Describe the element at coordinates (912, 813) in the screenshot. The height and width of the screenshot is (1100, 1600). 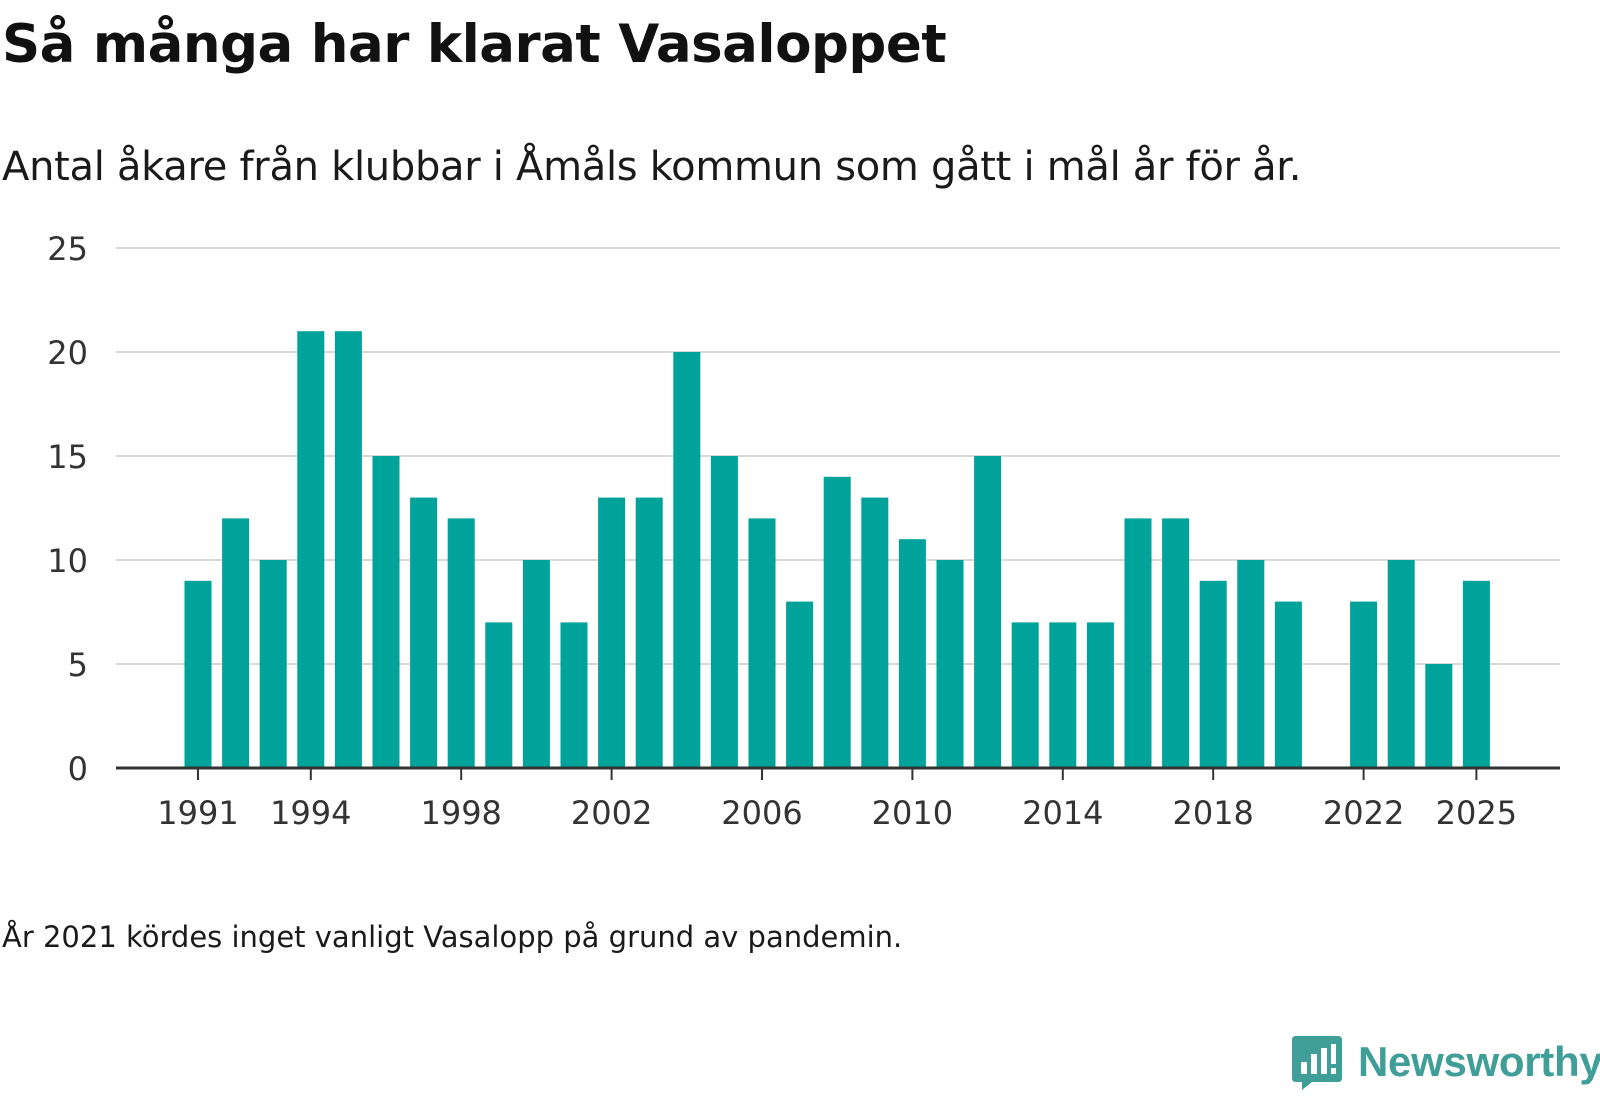
I see `x-tick-label: 2010` at that location.